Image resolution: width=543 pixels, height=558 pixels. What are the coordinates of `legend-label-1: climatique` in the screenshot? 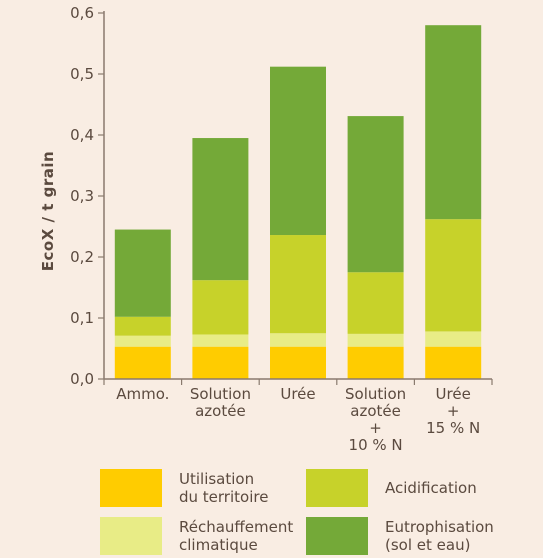 It's located at (218, 545).